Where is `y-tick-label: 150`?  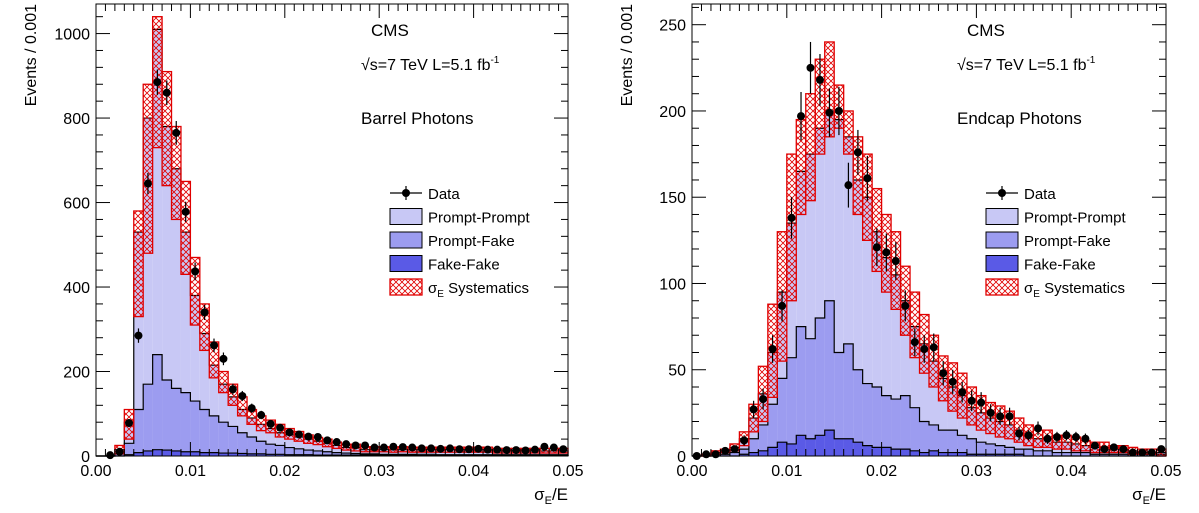 y-tick-label: 150 is located at coordinates (672, 198).